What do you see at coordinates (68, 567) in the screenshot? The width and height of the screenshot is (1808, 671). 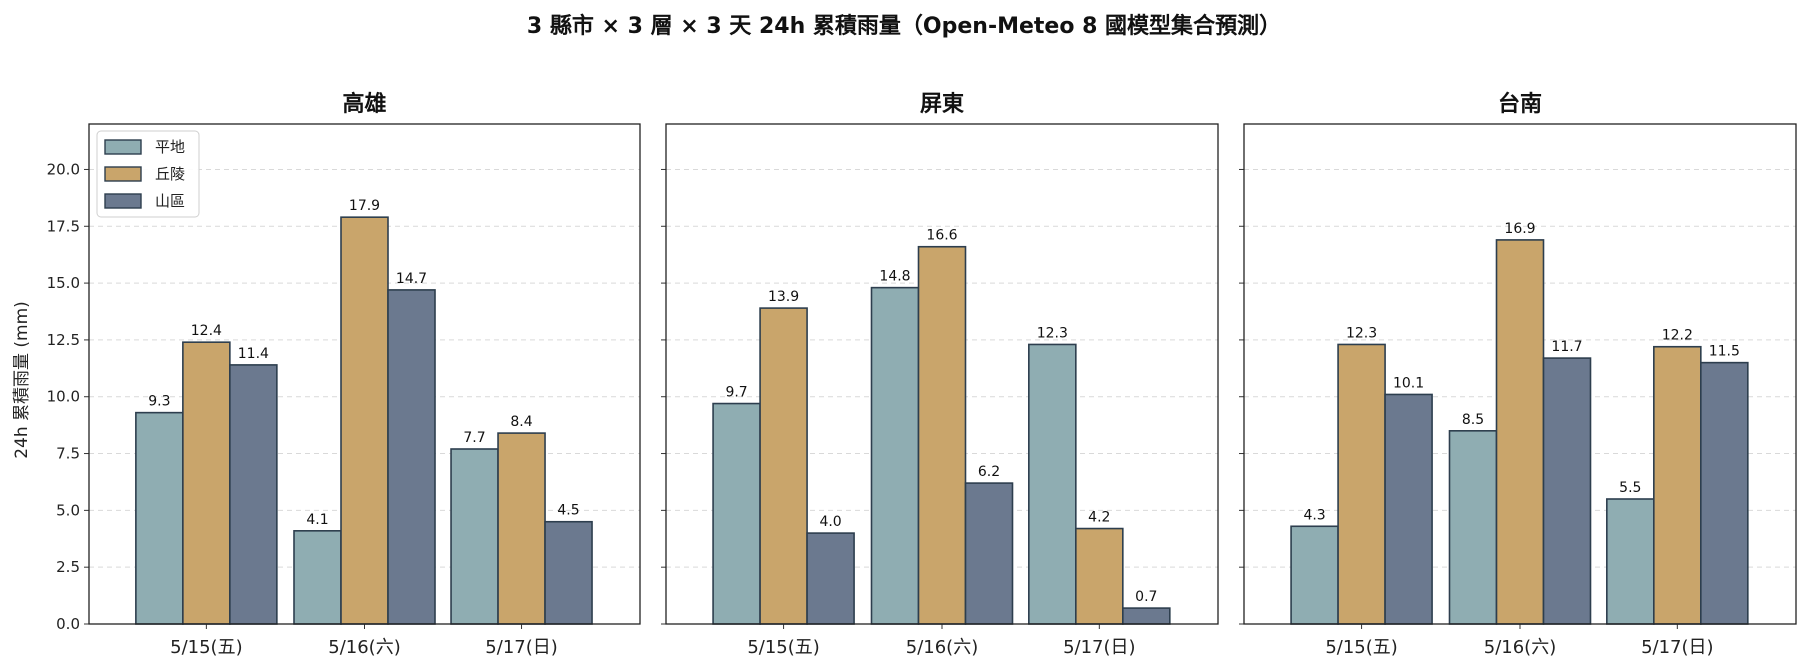 I see `y-tick-label: 2.5` at bounding box center [68, 567].